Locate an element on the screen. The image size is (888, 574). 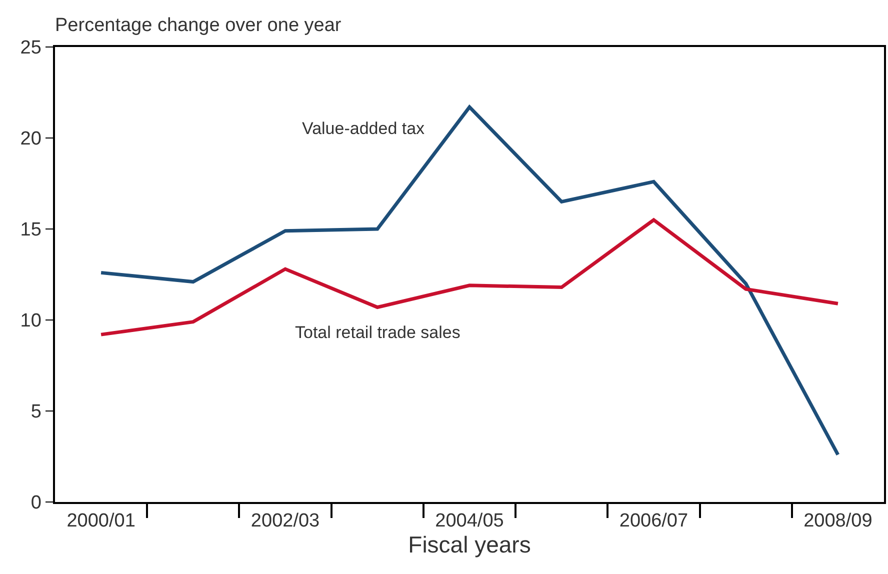
y-tick-label: 0 is located at coordinates (36, 503).